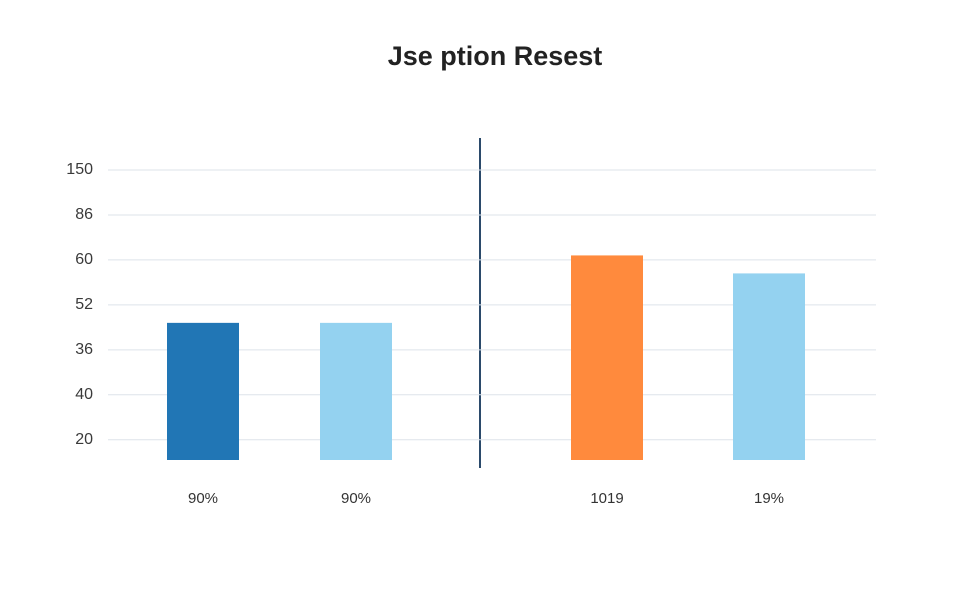  What do you see at coordinates (84, 394) in the screenshot?
I see `y-tick-label: 40` at bounding box center [84, 394].